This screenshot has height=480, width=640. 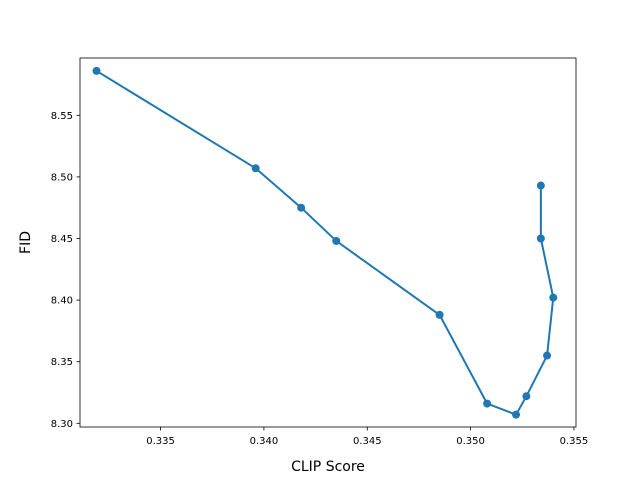 I want to click on x-tick-label: 0.355, so click(x=574, y=441).